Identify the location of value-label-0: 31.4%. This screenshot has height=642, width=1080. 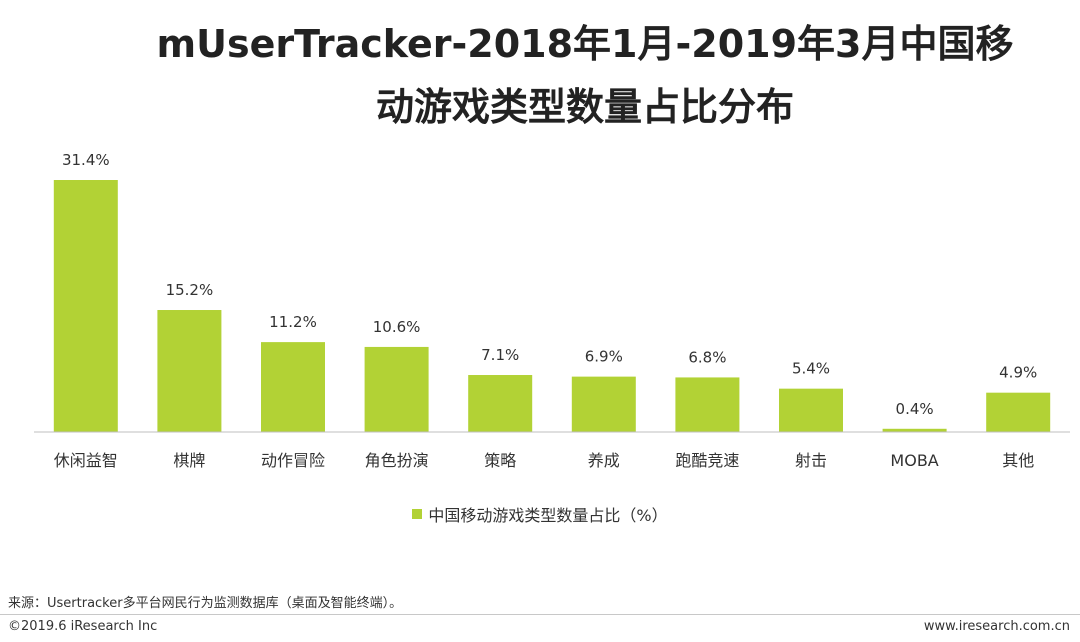
(86, 160).